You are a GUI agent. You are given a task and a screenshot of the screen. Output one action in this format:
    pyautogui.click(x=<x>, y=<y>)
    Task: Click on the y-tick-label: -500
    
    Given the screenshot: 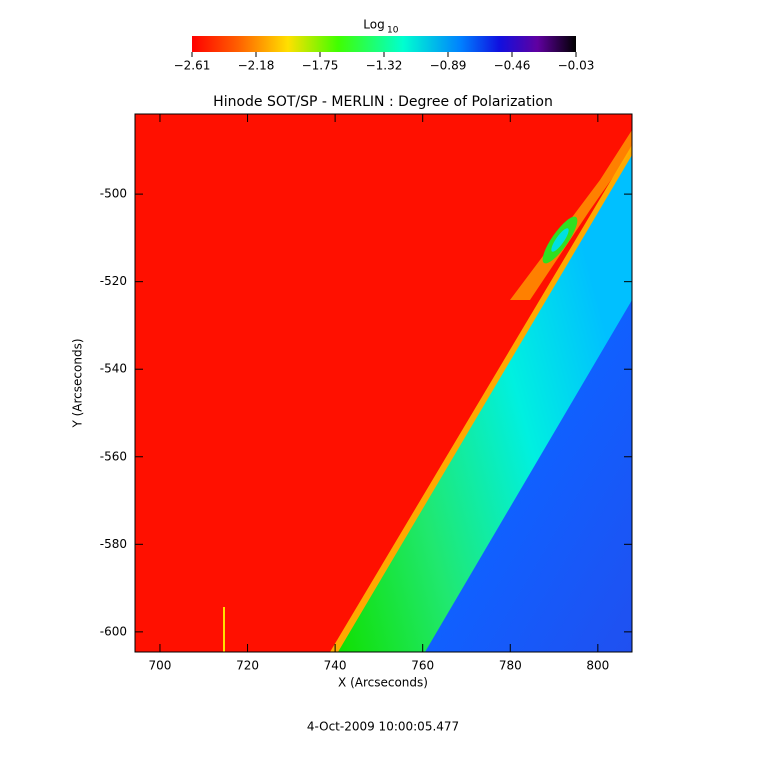 What is the action you would take?
    pyautogui.click(x=113, y=194)
    